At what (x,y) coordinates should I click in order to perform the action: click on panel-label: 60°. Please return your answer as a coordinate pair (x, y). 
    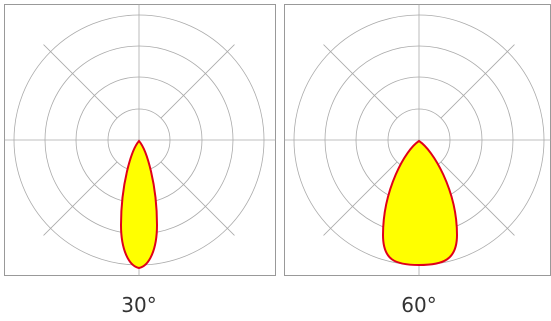
    Looking at the image, I should click on (418, 305).